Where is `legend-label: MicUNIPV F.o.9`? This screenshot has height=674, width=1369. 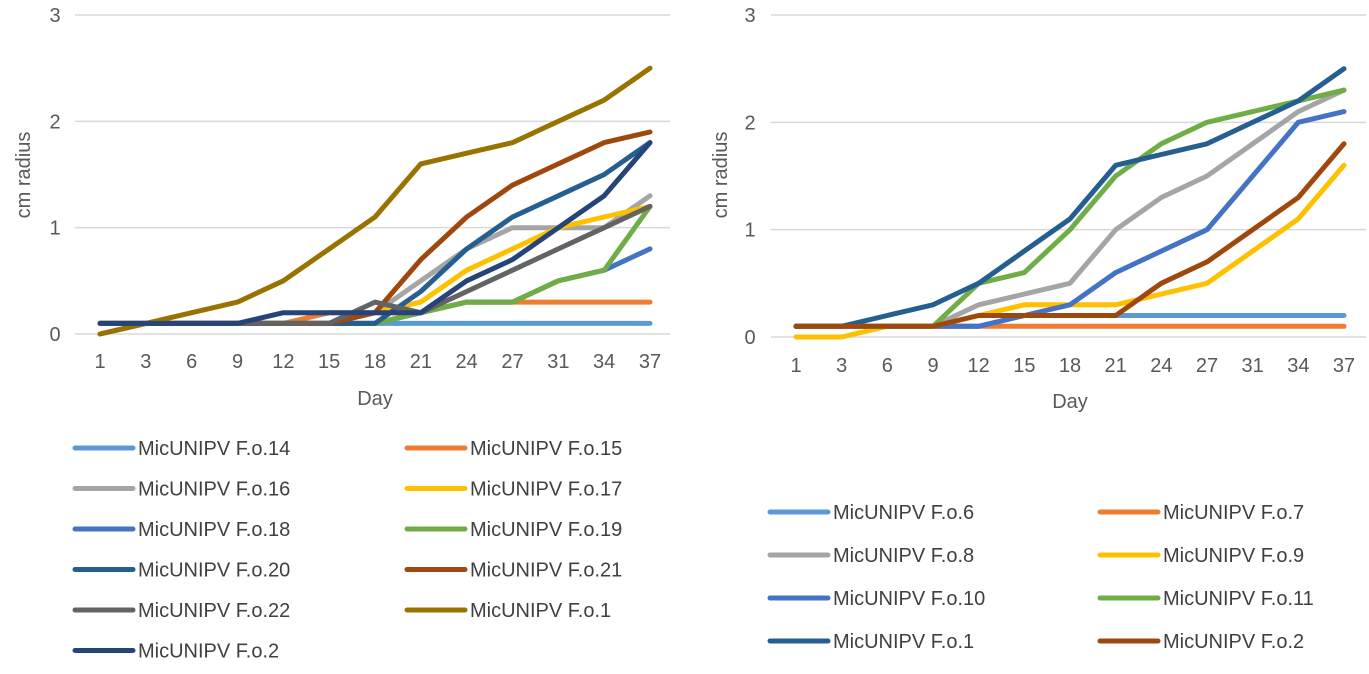 legend-label: MicUNIPV F.o.9 is located at coordinates (1233, 556).